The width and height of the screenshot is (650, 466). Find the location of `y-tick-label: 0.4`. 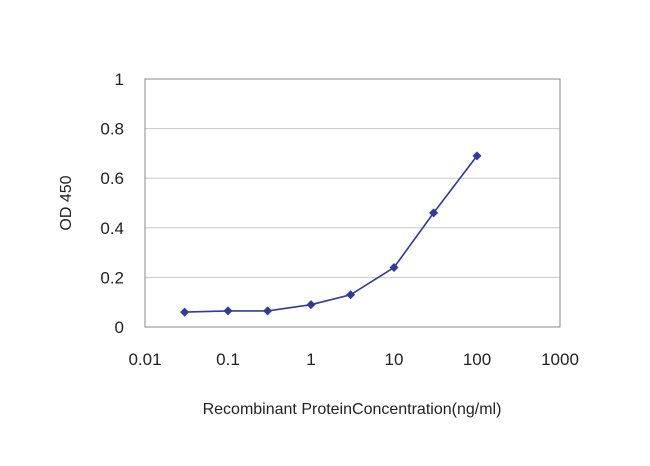

y-tick-label: 0.4 is located at coordinates (112, 228).